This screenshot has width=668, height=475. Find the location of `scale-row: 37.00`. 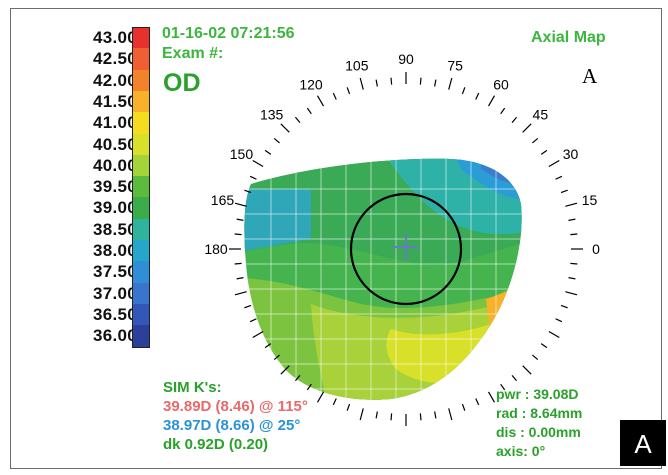

scale-row: 37.00 is located at coordinates (86, 293).